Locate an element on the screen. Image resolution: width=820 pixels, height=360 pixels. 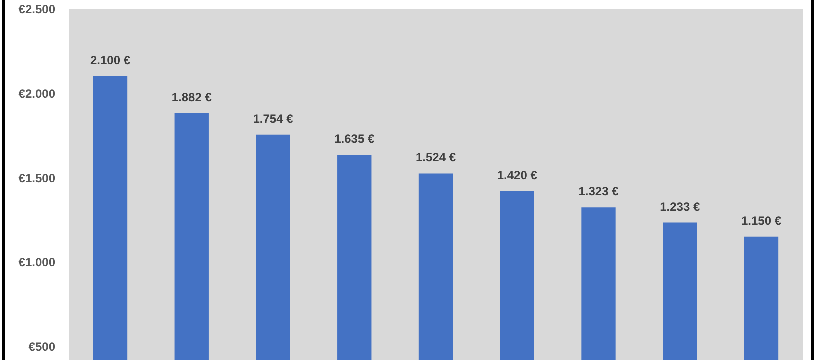
data-label: 1.882 € is located at coordinates (192, 97).